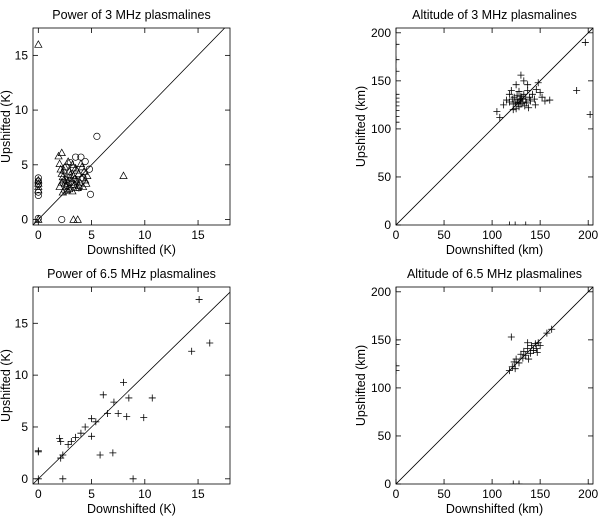  Describe the element at coordinates (198, 235) in the screenshot. I see `x-tick-label: 15` at that location.